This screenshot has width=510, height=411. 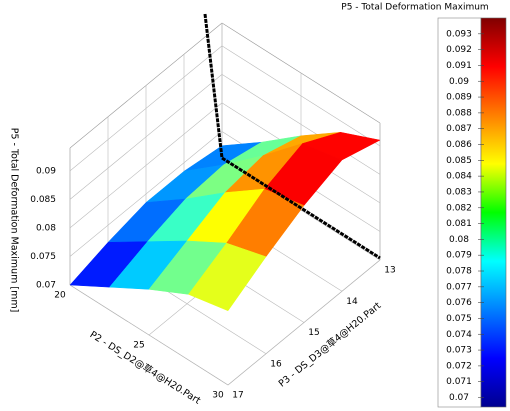 I want to click on colorbar-tick-label: 0.09, so click(x=459, y=82).